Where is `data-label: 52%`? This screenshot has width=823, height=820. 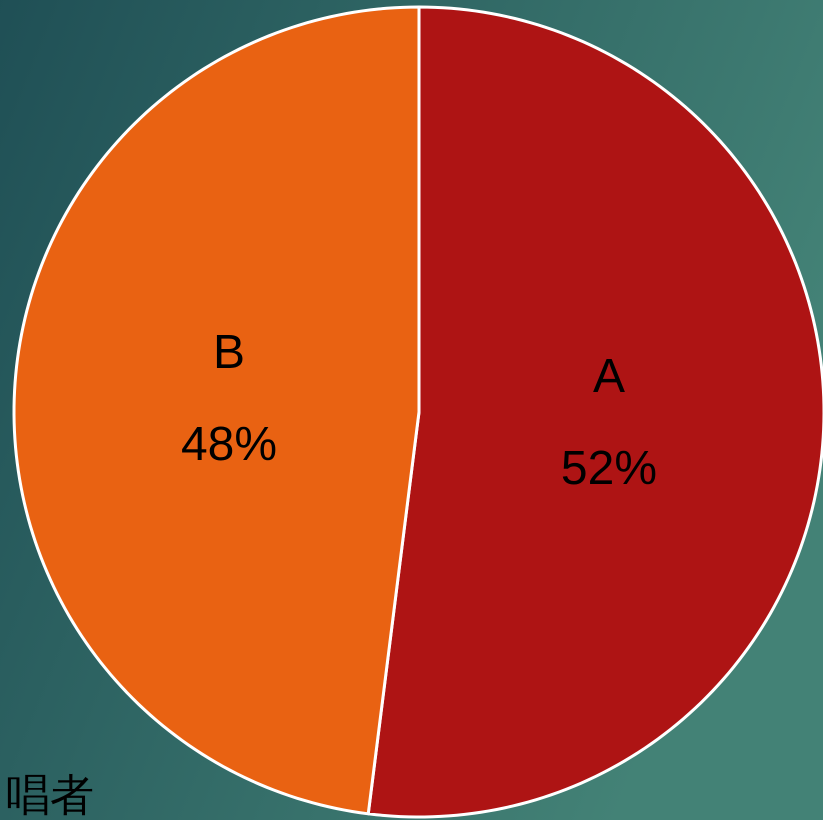 data-label: 52% is located at coordinates (609, 468).